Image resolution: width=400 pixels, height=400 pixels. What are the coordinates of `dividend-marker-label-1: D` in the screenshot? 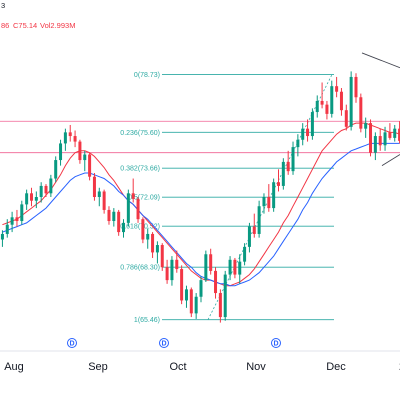 It's located at (163, 344).